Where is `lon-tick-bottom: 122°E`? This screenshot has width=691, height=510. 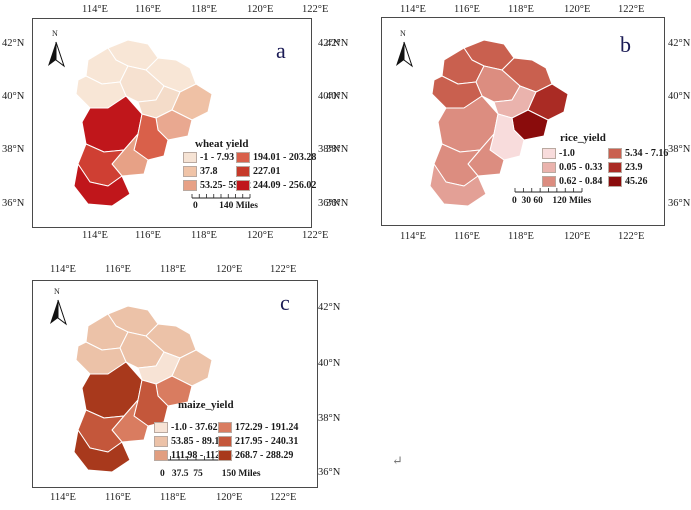
lon-tick-bottom: 122°E is located at coordinates (315, 235).